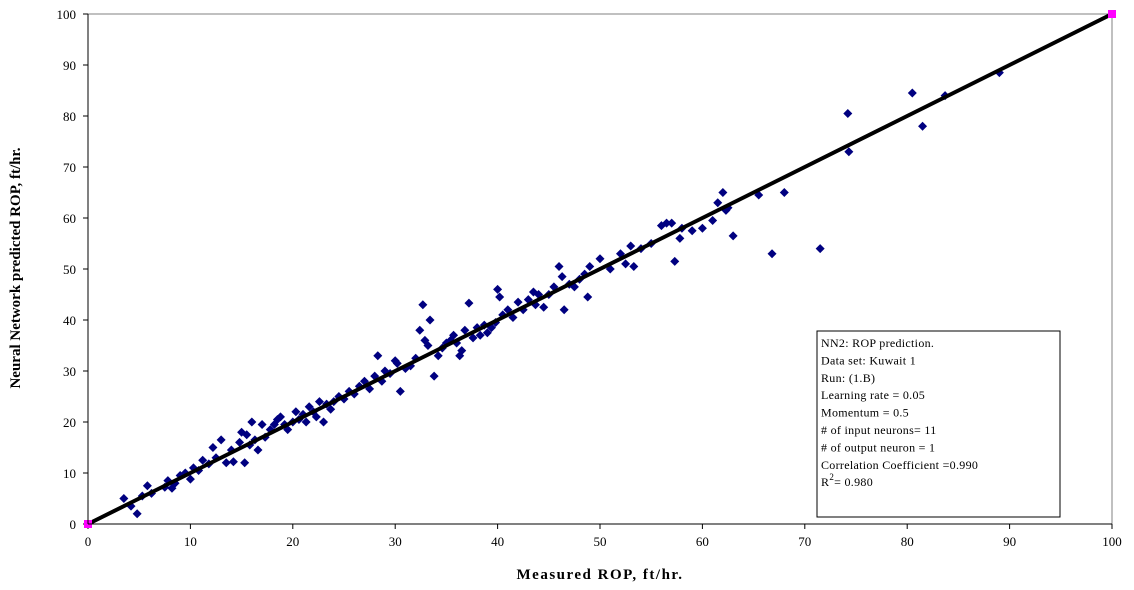 The image size is (1134, 590). I want to click on y-tick-label: 80, so click(69, 116).